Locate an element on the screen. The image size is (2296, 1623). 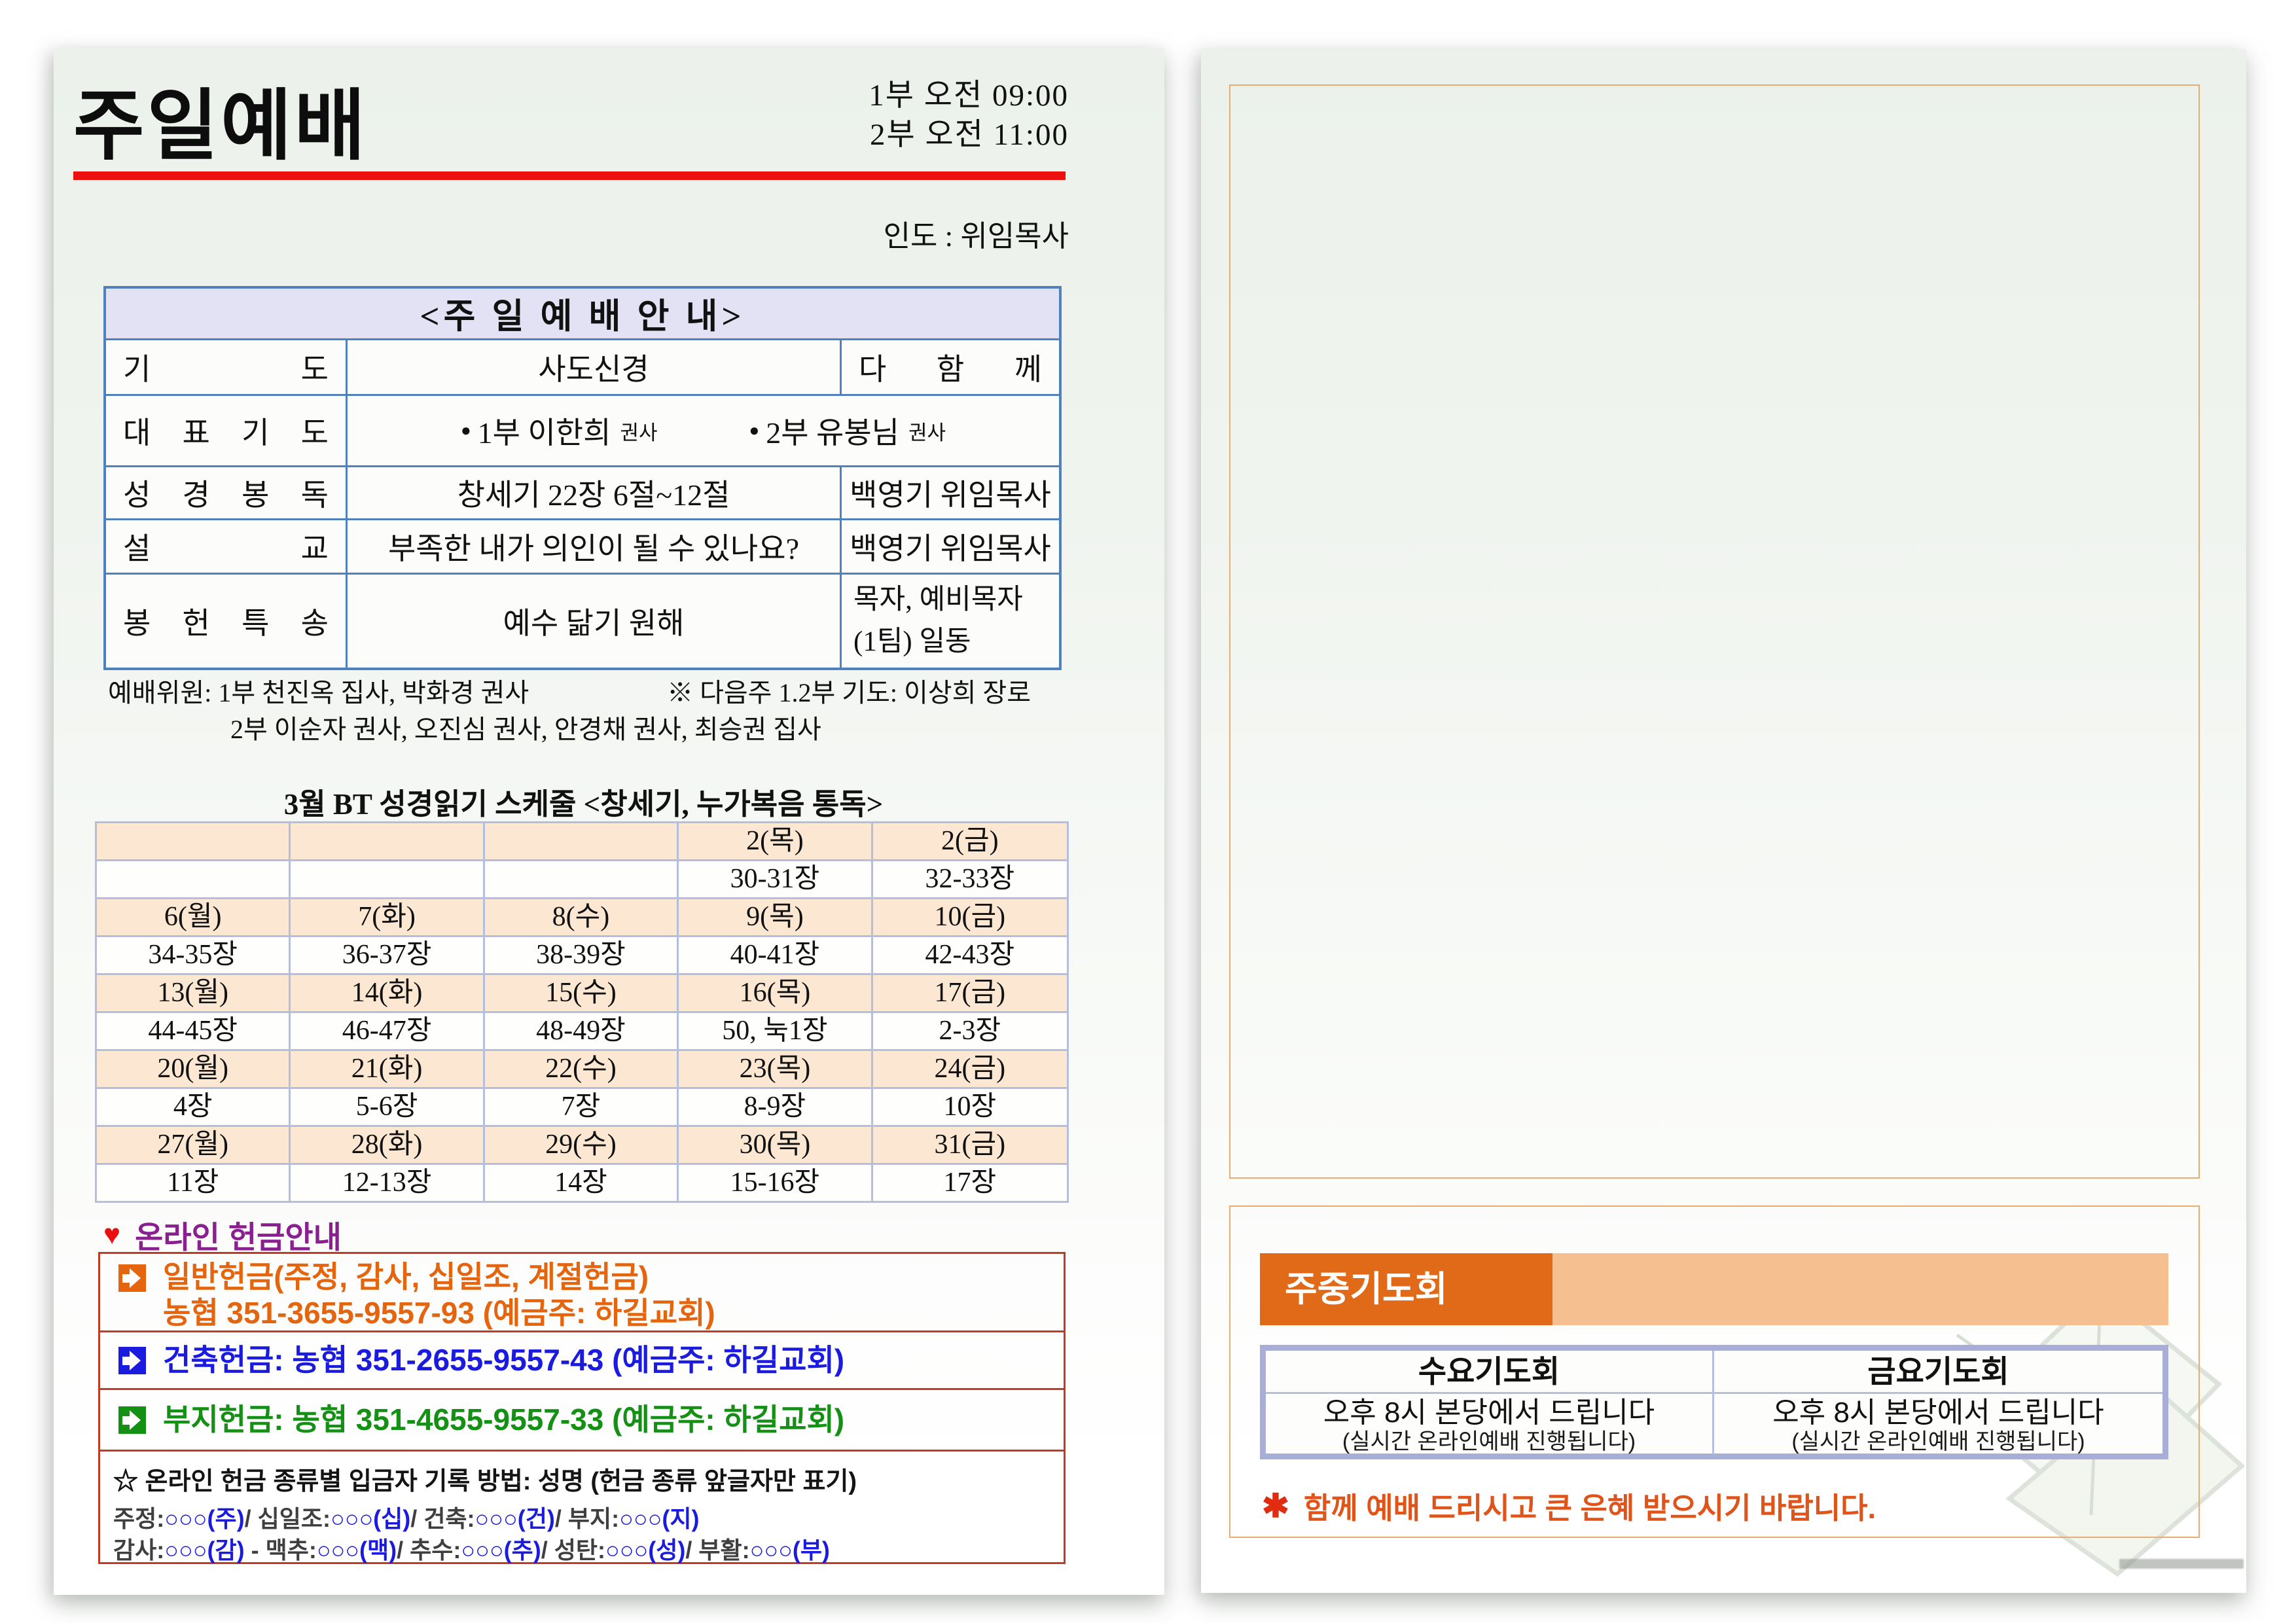
rep-prayer-part2: ● 2부 유봉님 권사 is located at coordinates (847, 430).